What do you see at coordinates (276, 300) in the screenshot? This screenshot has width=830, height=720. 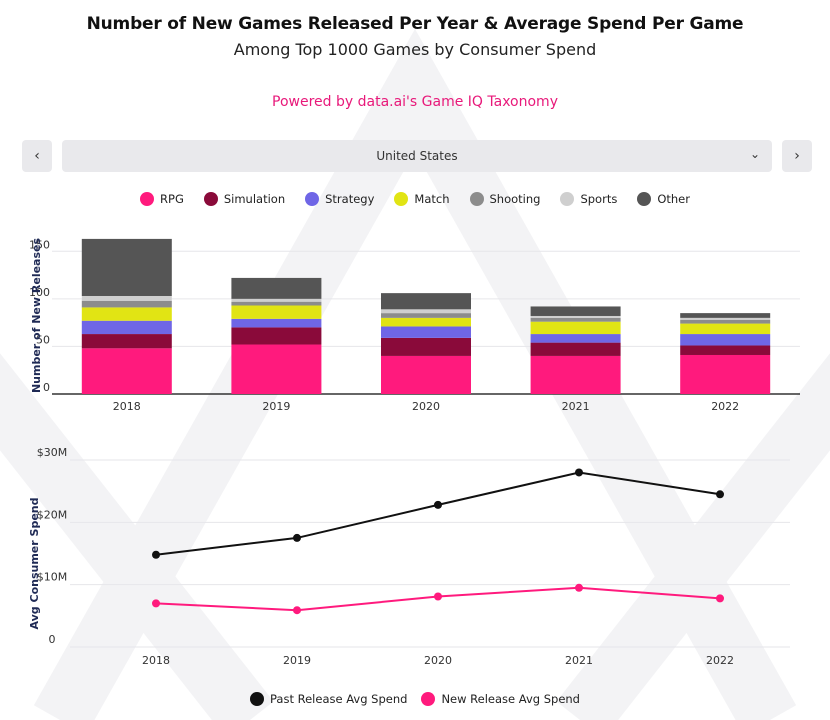 I see `bar-sports-2019` at bounding box center [276, 300].